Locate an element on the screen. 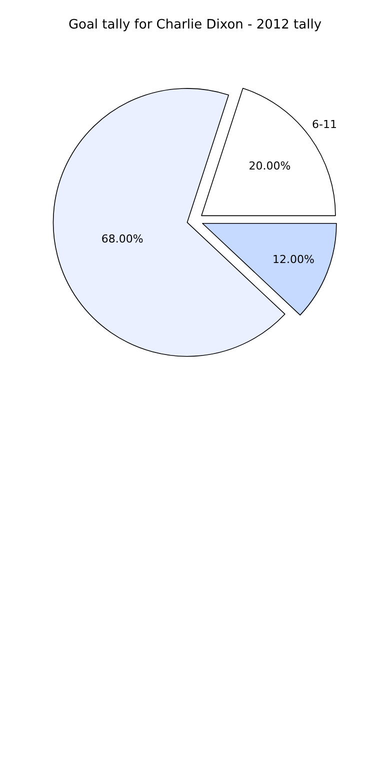 The height and width of the screenshot is (780, 390). chart-title: Goal tally for Charlie Dixon - 2012 tally is located at coordinates (195, 25).